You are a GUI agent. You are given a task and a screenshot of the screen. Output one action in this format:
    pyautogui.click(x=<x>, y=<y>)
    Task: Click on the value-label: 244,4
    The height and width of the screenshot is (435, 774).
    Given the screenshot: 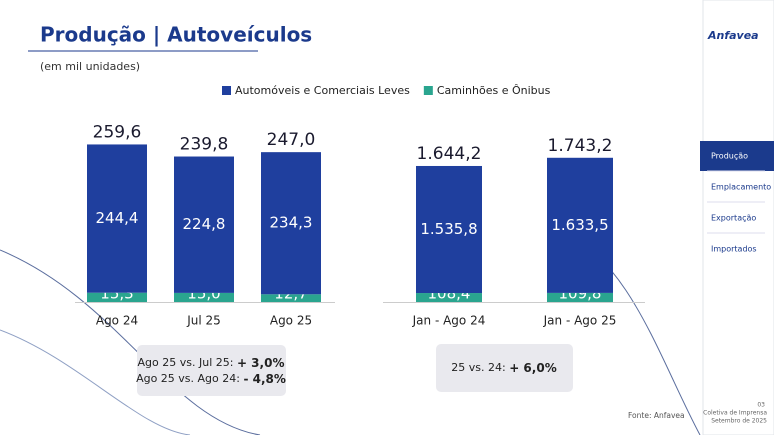 What is the action you would take?
    pyautogui.click(x=117, y=218)
    